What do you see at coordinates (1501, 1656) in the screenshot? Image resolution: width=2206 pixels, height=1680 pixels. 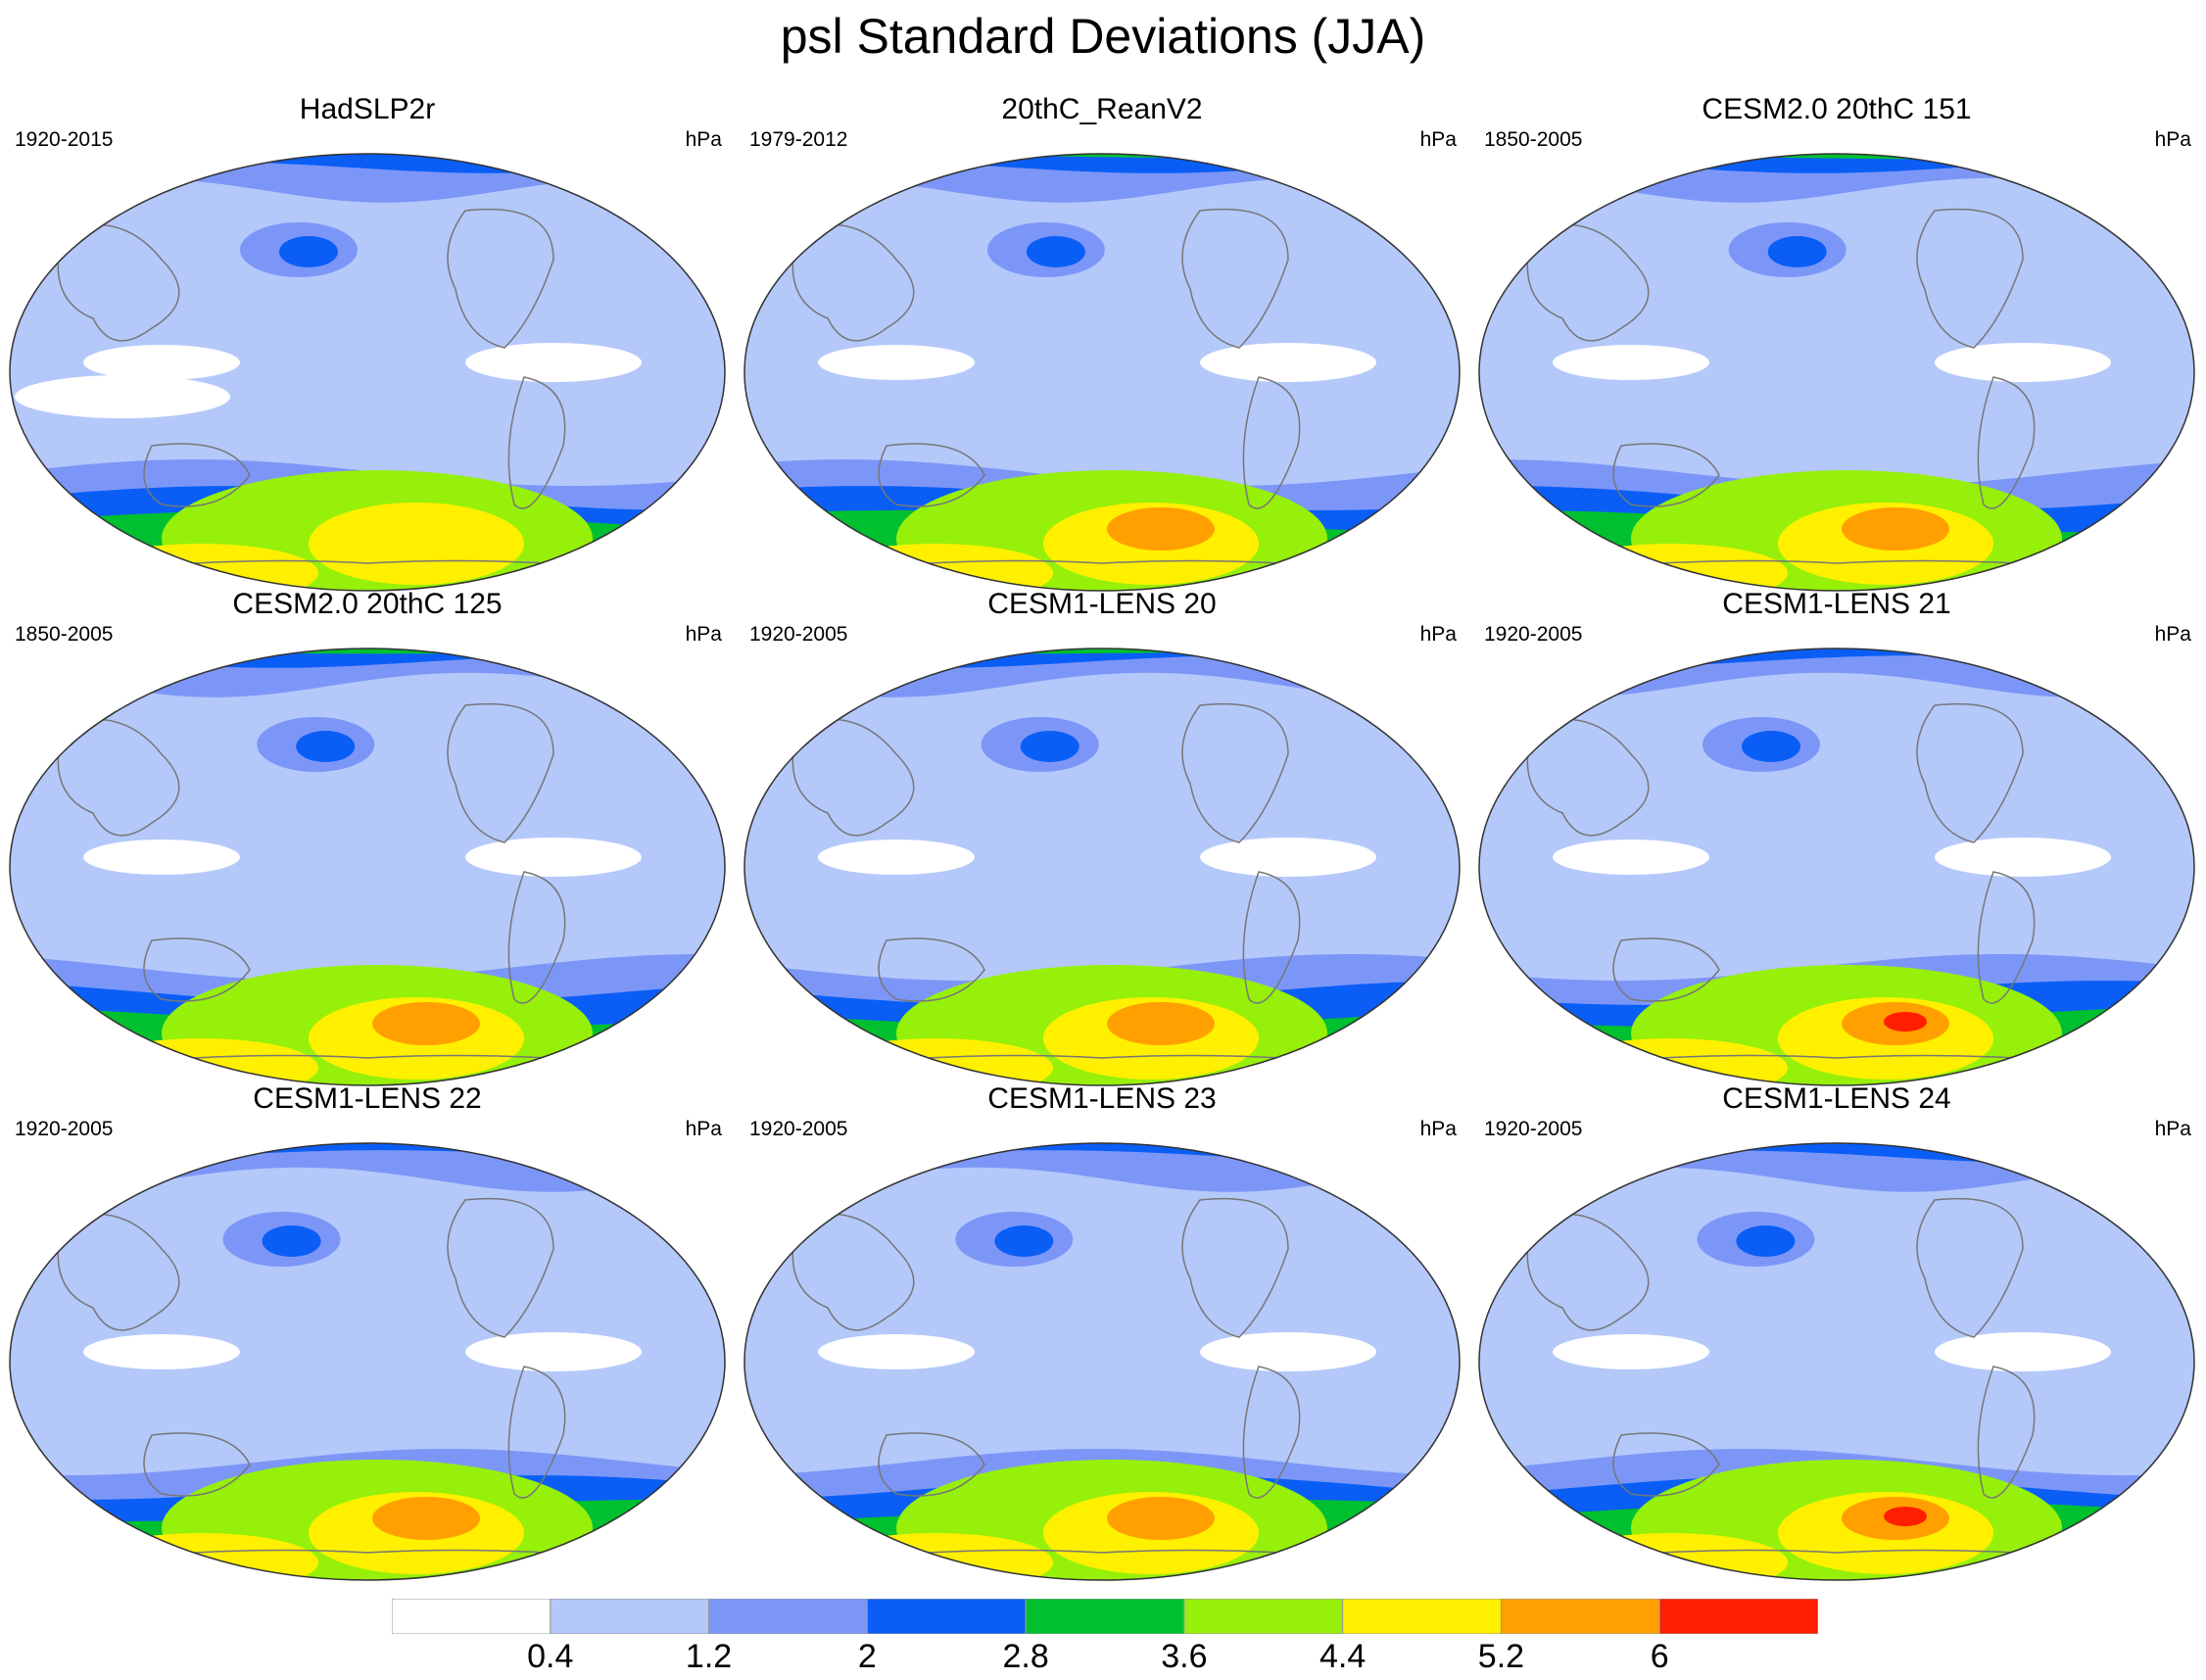 I see `colorbar-tick-label: 5.2` at bounding box center [1501, 1656].